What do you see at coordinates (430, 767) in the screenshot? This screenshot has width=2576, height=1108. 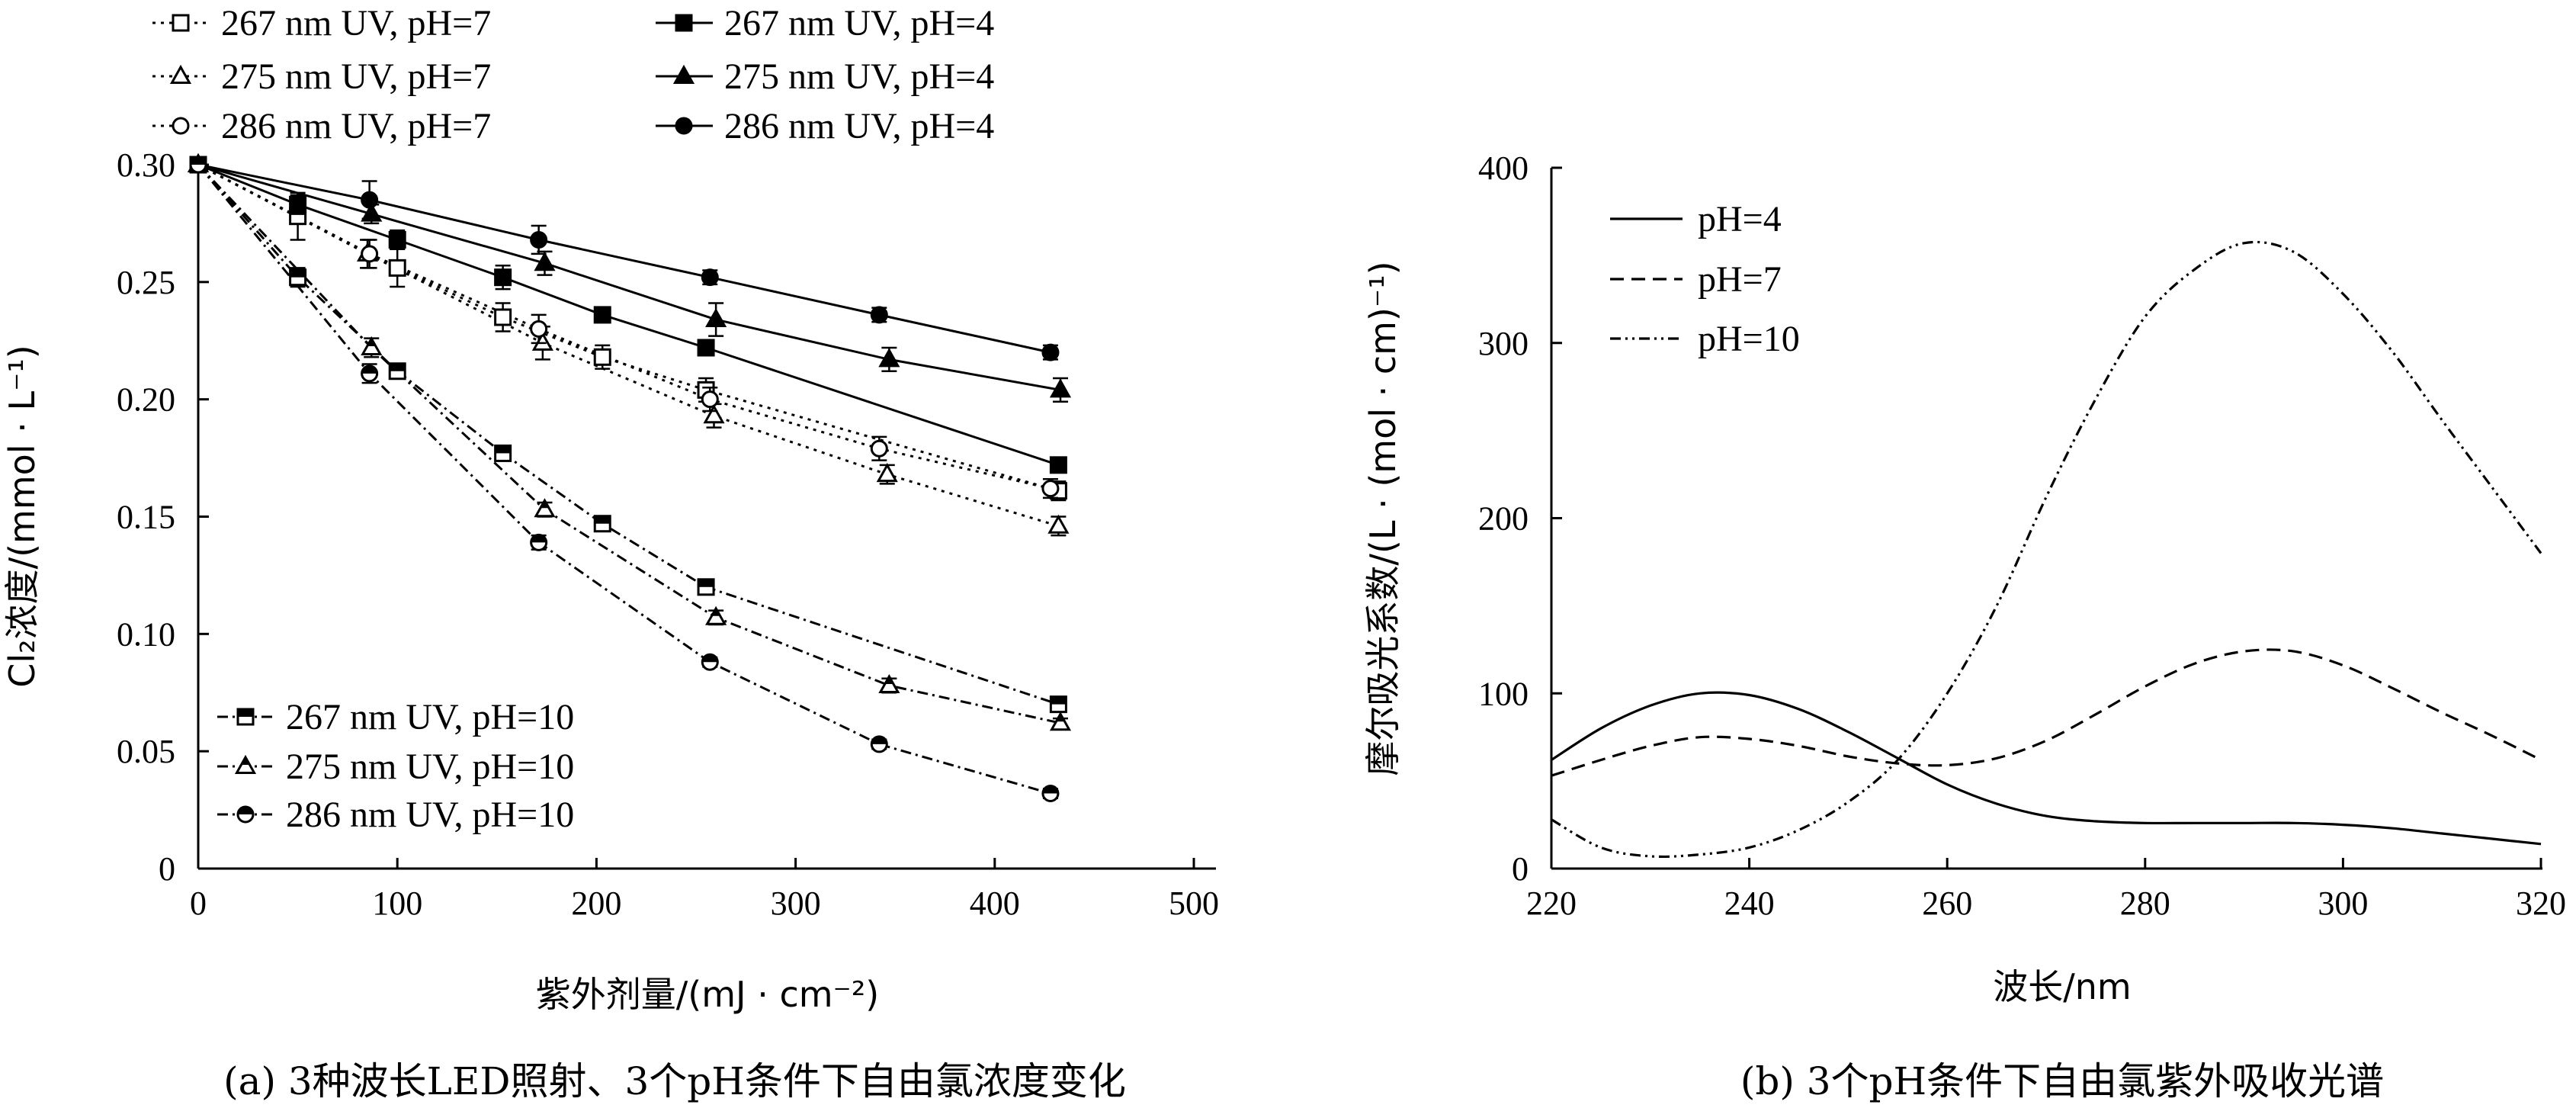 I see `legend-label-275-nm-uv-ph-10: 275 nm UV, pH=10` at bounding box center [430, 767].